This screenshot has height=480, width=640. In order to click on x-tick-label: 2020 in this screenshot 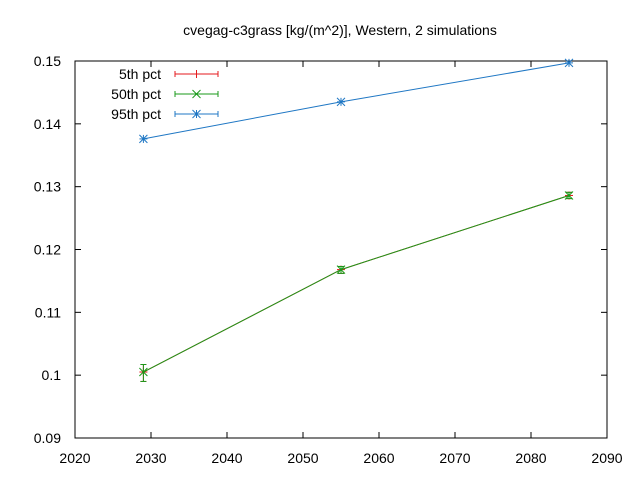, I will do `click(74, 458)`.